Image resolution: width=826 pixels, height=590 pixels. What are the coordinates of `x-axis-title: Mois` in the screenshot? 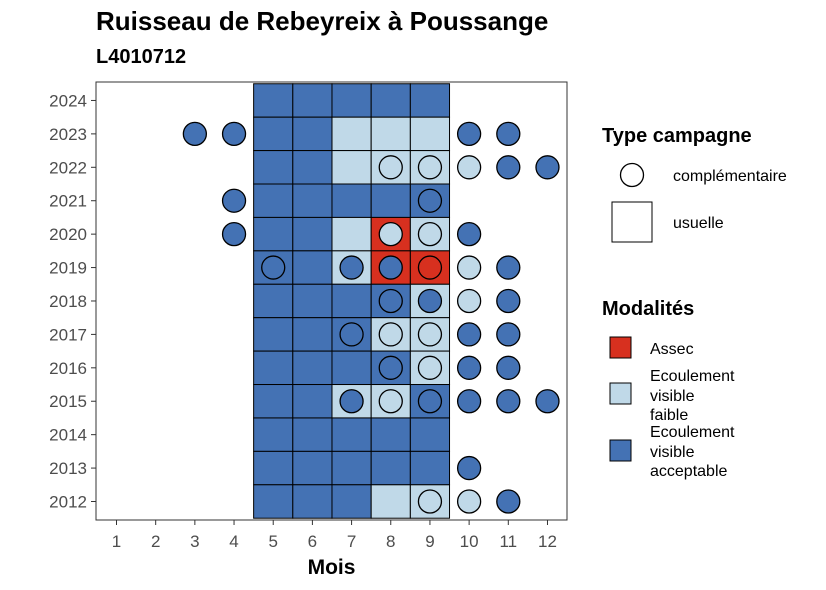 It's located at (332, 567).